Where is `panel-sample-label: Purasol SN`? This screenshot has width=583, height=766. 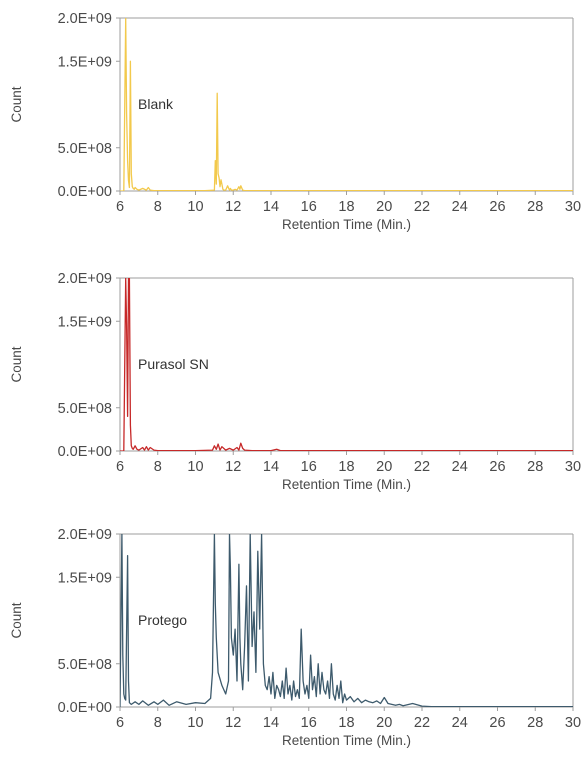 panel-sample-label: Purasol SN is located at coordinates (173, 364).